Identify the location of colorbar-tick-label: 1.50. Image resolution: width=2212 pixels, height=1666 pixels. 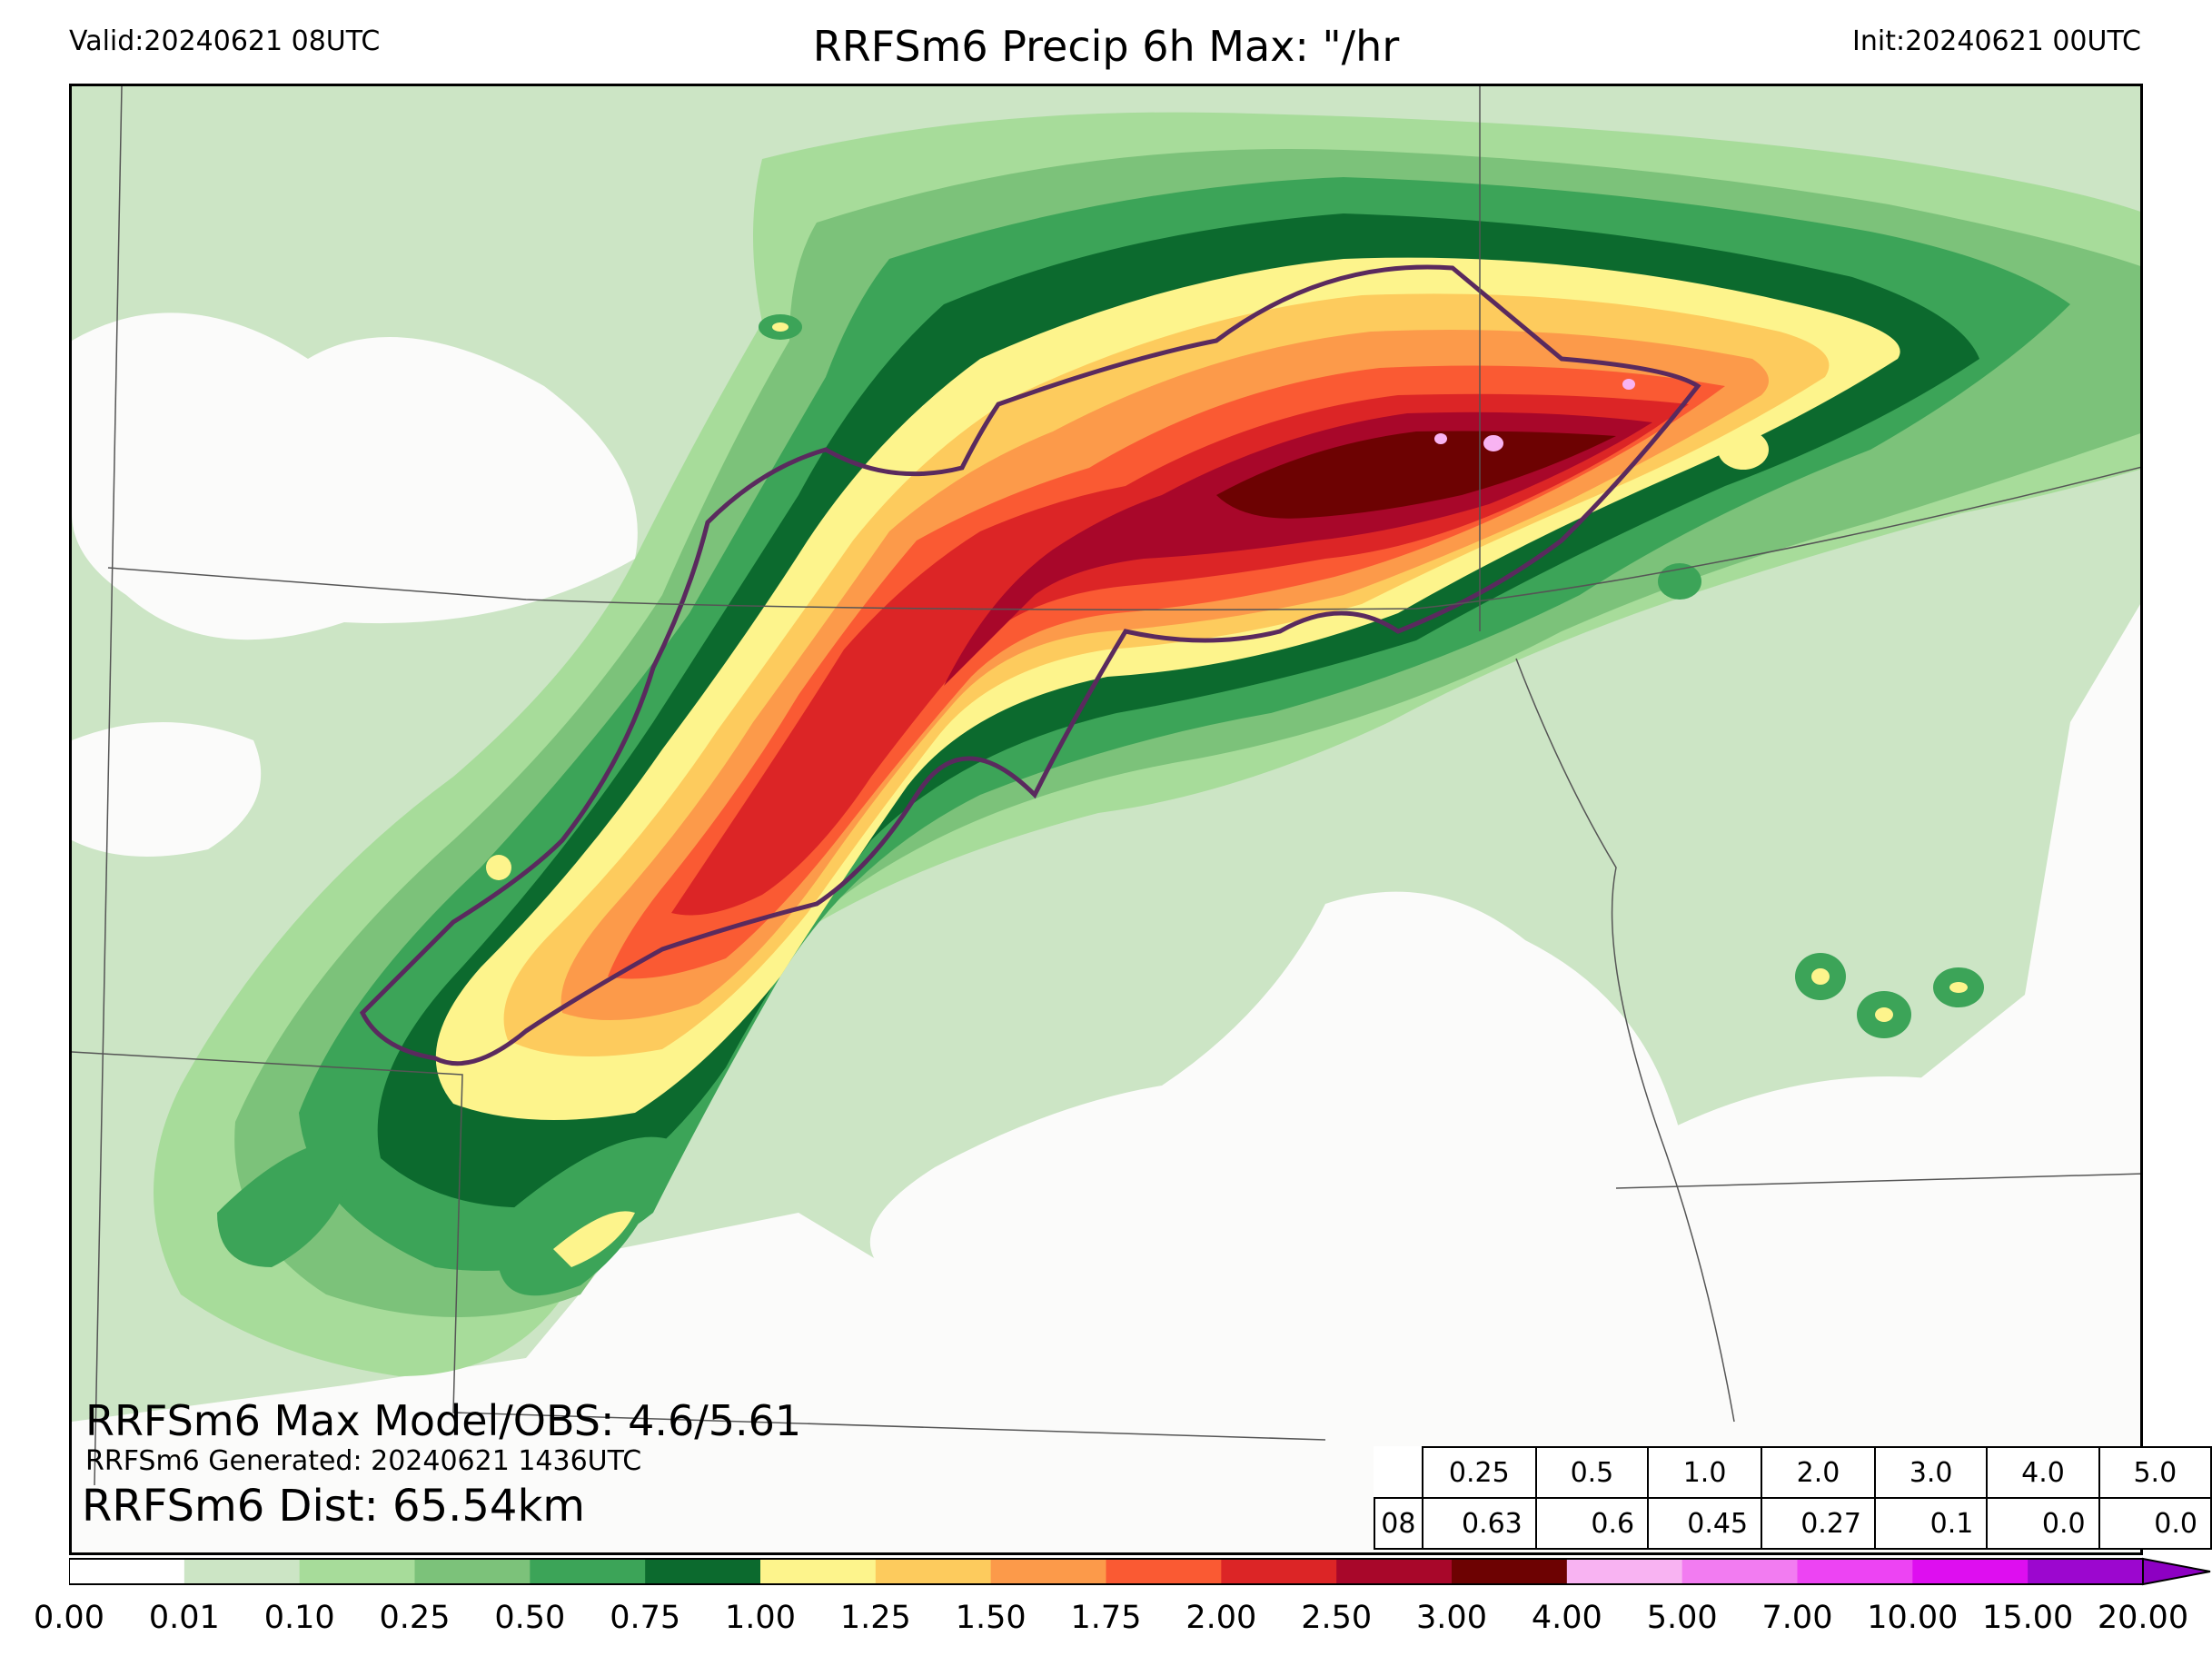
(991, 1618).